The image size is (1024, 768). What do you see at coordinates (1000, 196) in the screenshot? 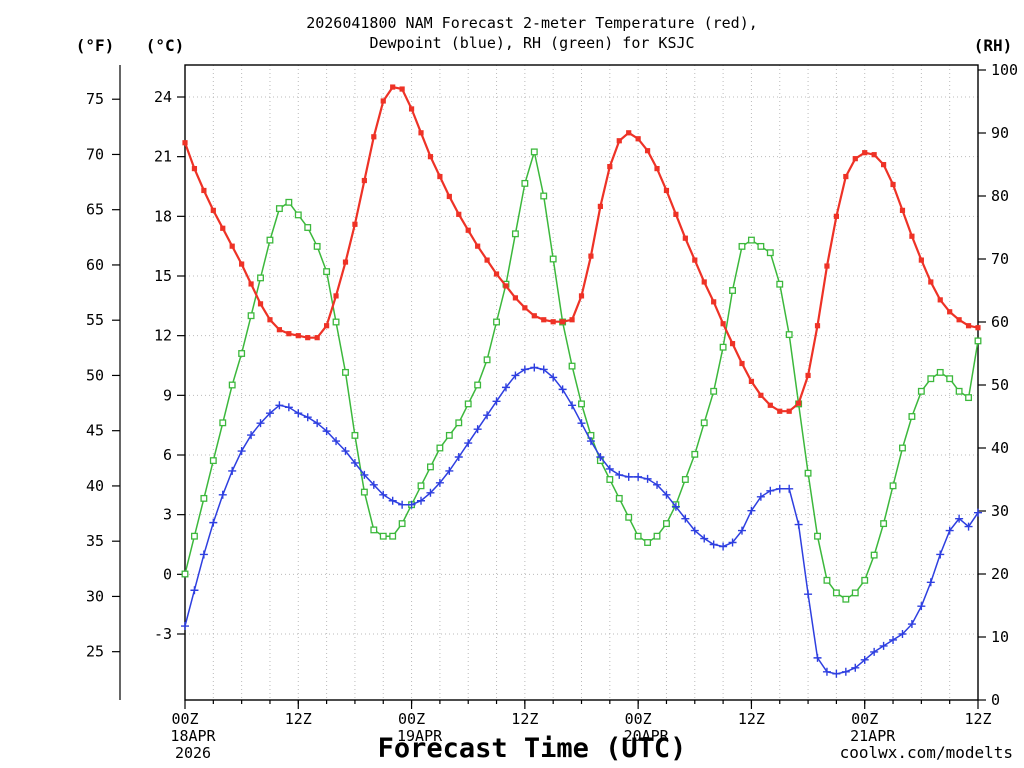
I see `rh-tick-label: 80` at bounding box center [1000, 196].